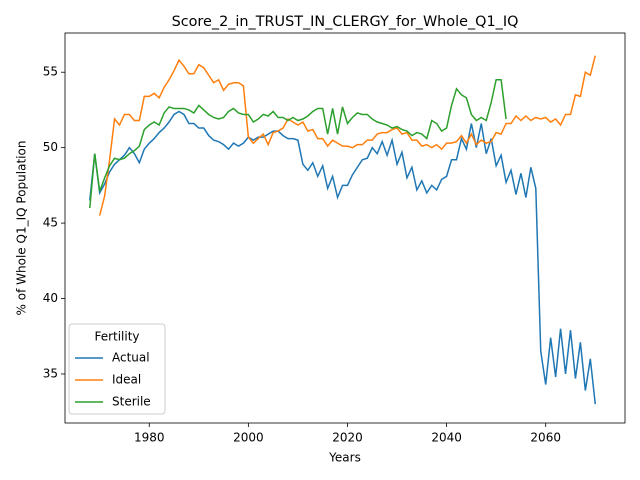 The height and width of the screenshot is (480, 640). What do you see at coordinates (50, 223) in the screenshot?
I see `y-tick-label: 45` at bounding box center [50, 223].